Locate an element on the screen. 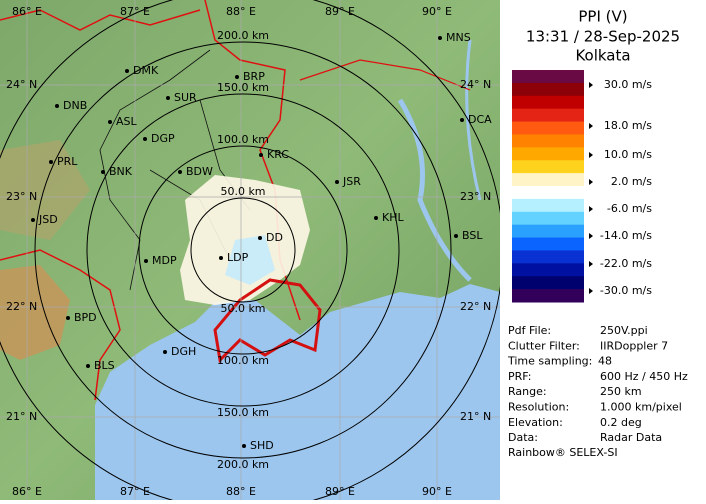  info-key: Data: is located at coordinates (523, 437).